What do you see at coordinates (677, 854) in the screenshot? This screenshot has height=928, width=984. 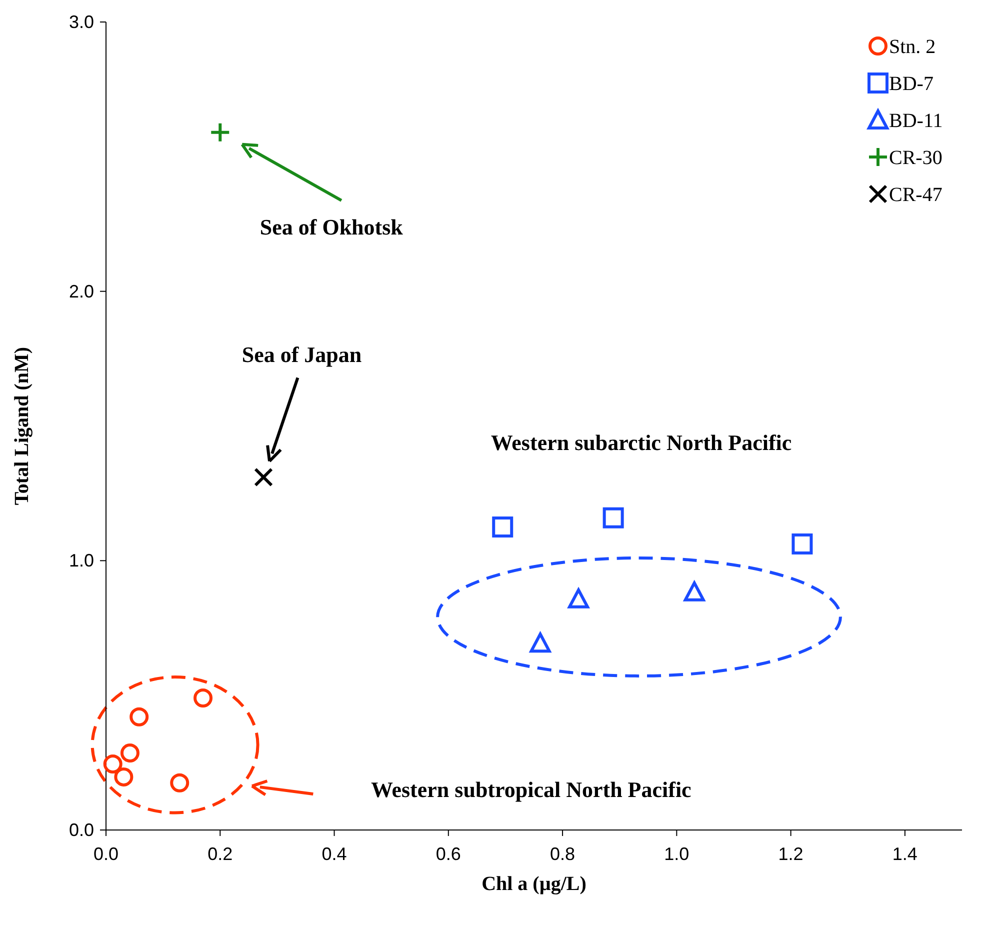 I see `x-tick-label: 1.0` at bounding box center [677, 854].